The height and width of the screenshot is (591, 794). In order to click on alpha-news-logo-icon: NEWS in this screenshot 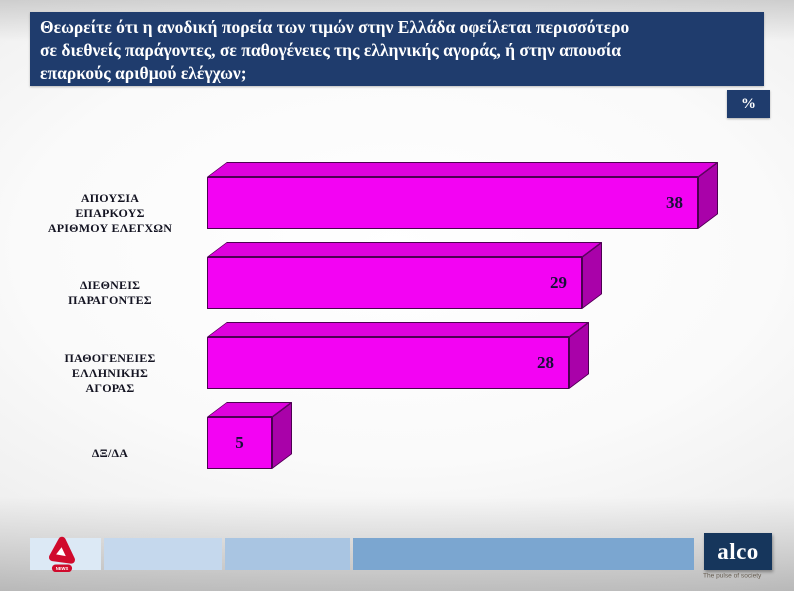, I will do `click(62, 554)`.